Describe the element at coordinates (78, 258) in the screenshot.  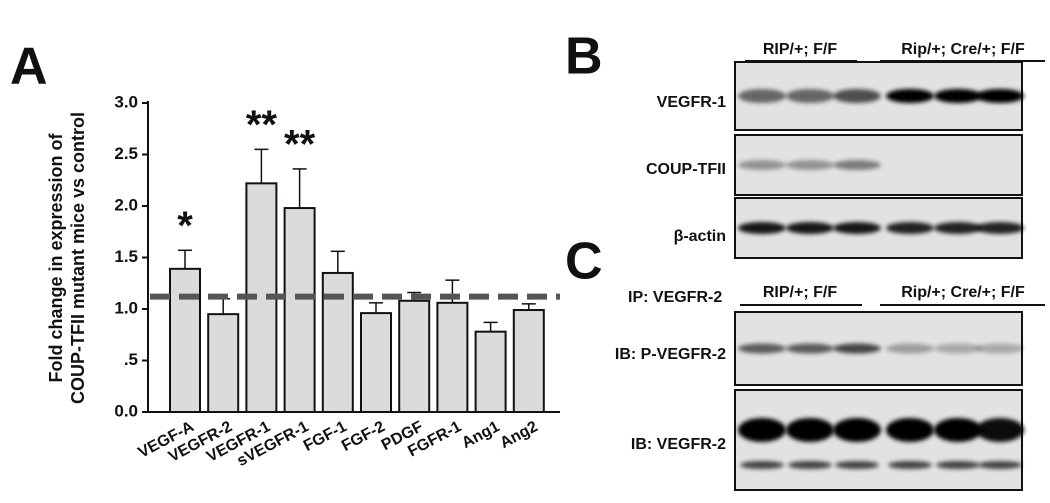
I see `y-axis-label-line: COUP-TFII mutant mice vs control` at that location.